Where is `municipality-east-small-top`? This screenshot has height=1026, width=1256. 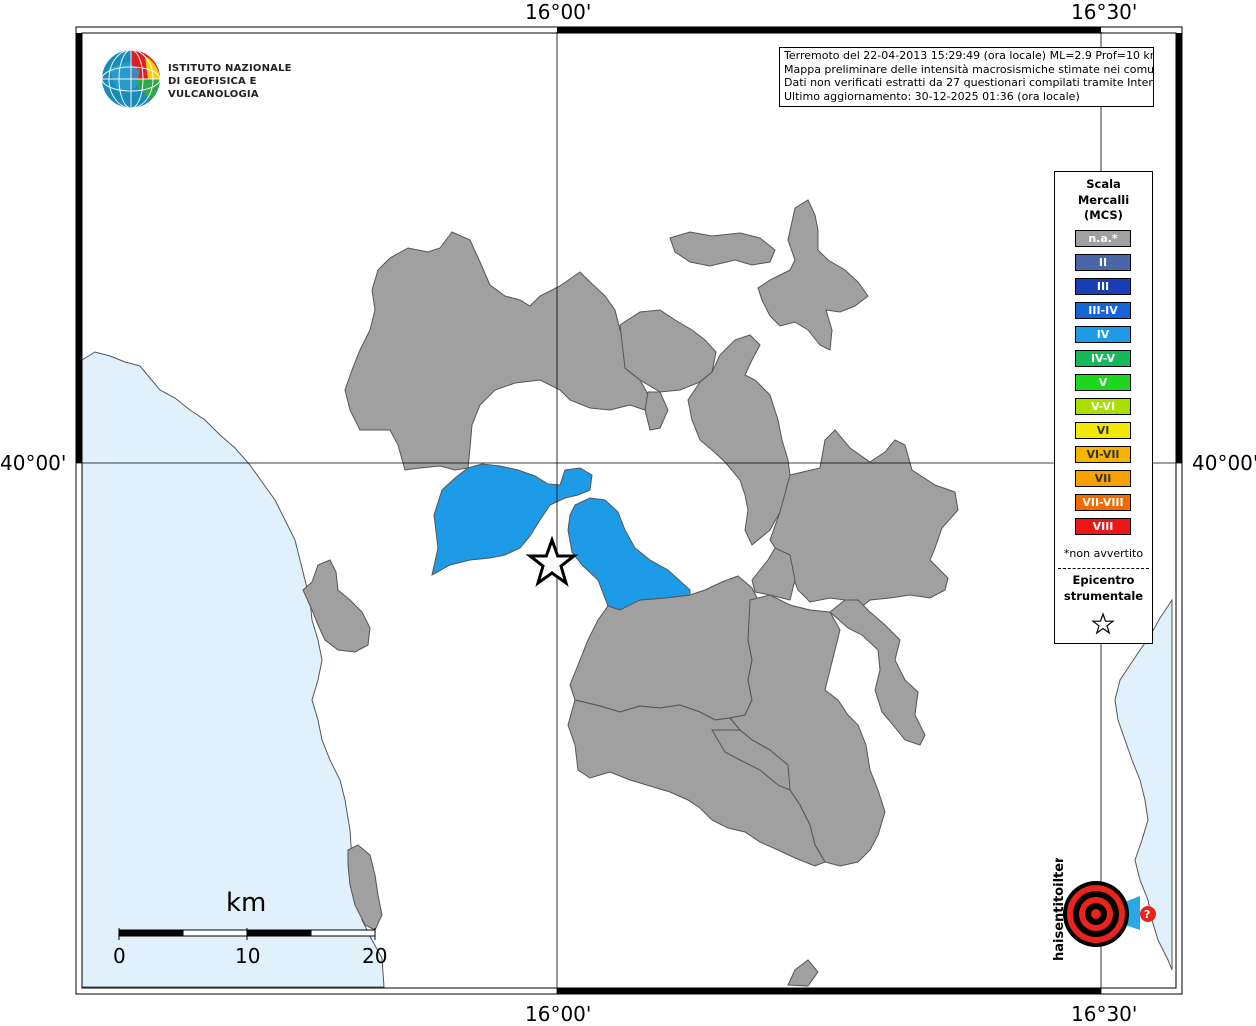 municipality-east-small-top is located at coordinates (722, 249).